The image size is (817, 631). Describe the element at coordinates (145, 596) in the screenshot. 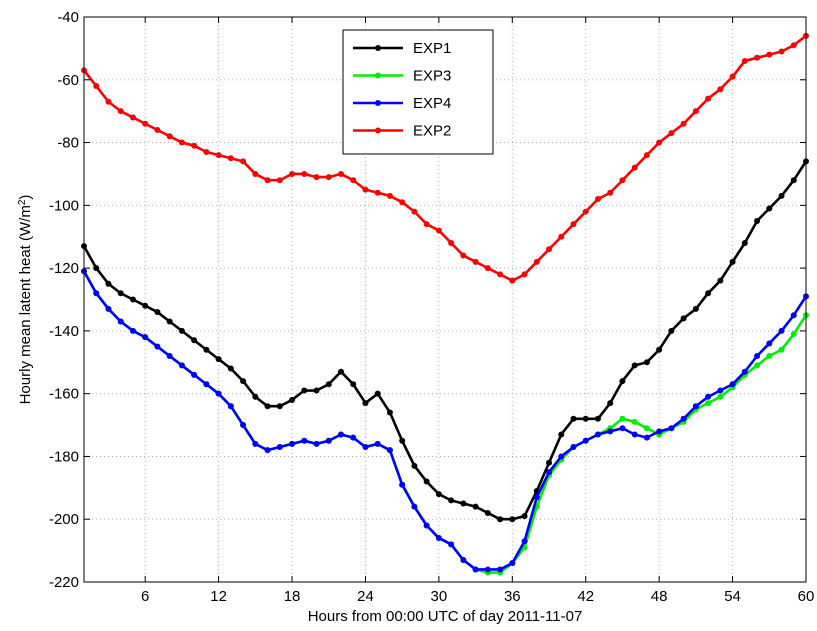

I see `x-tick-label: 6` at that location.